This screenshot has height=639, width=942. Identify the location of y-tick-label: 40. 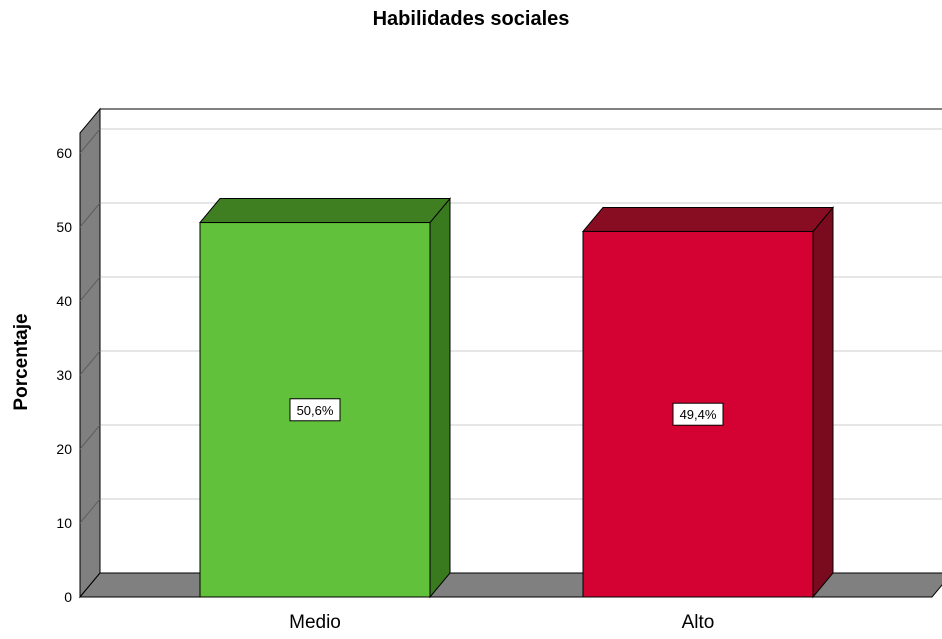
(64, 301).